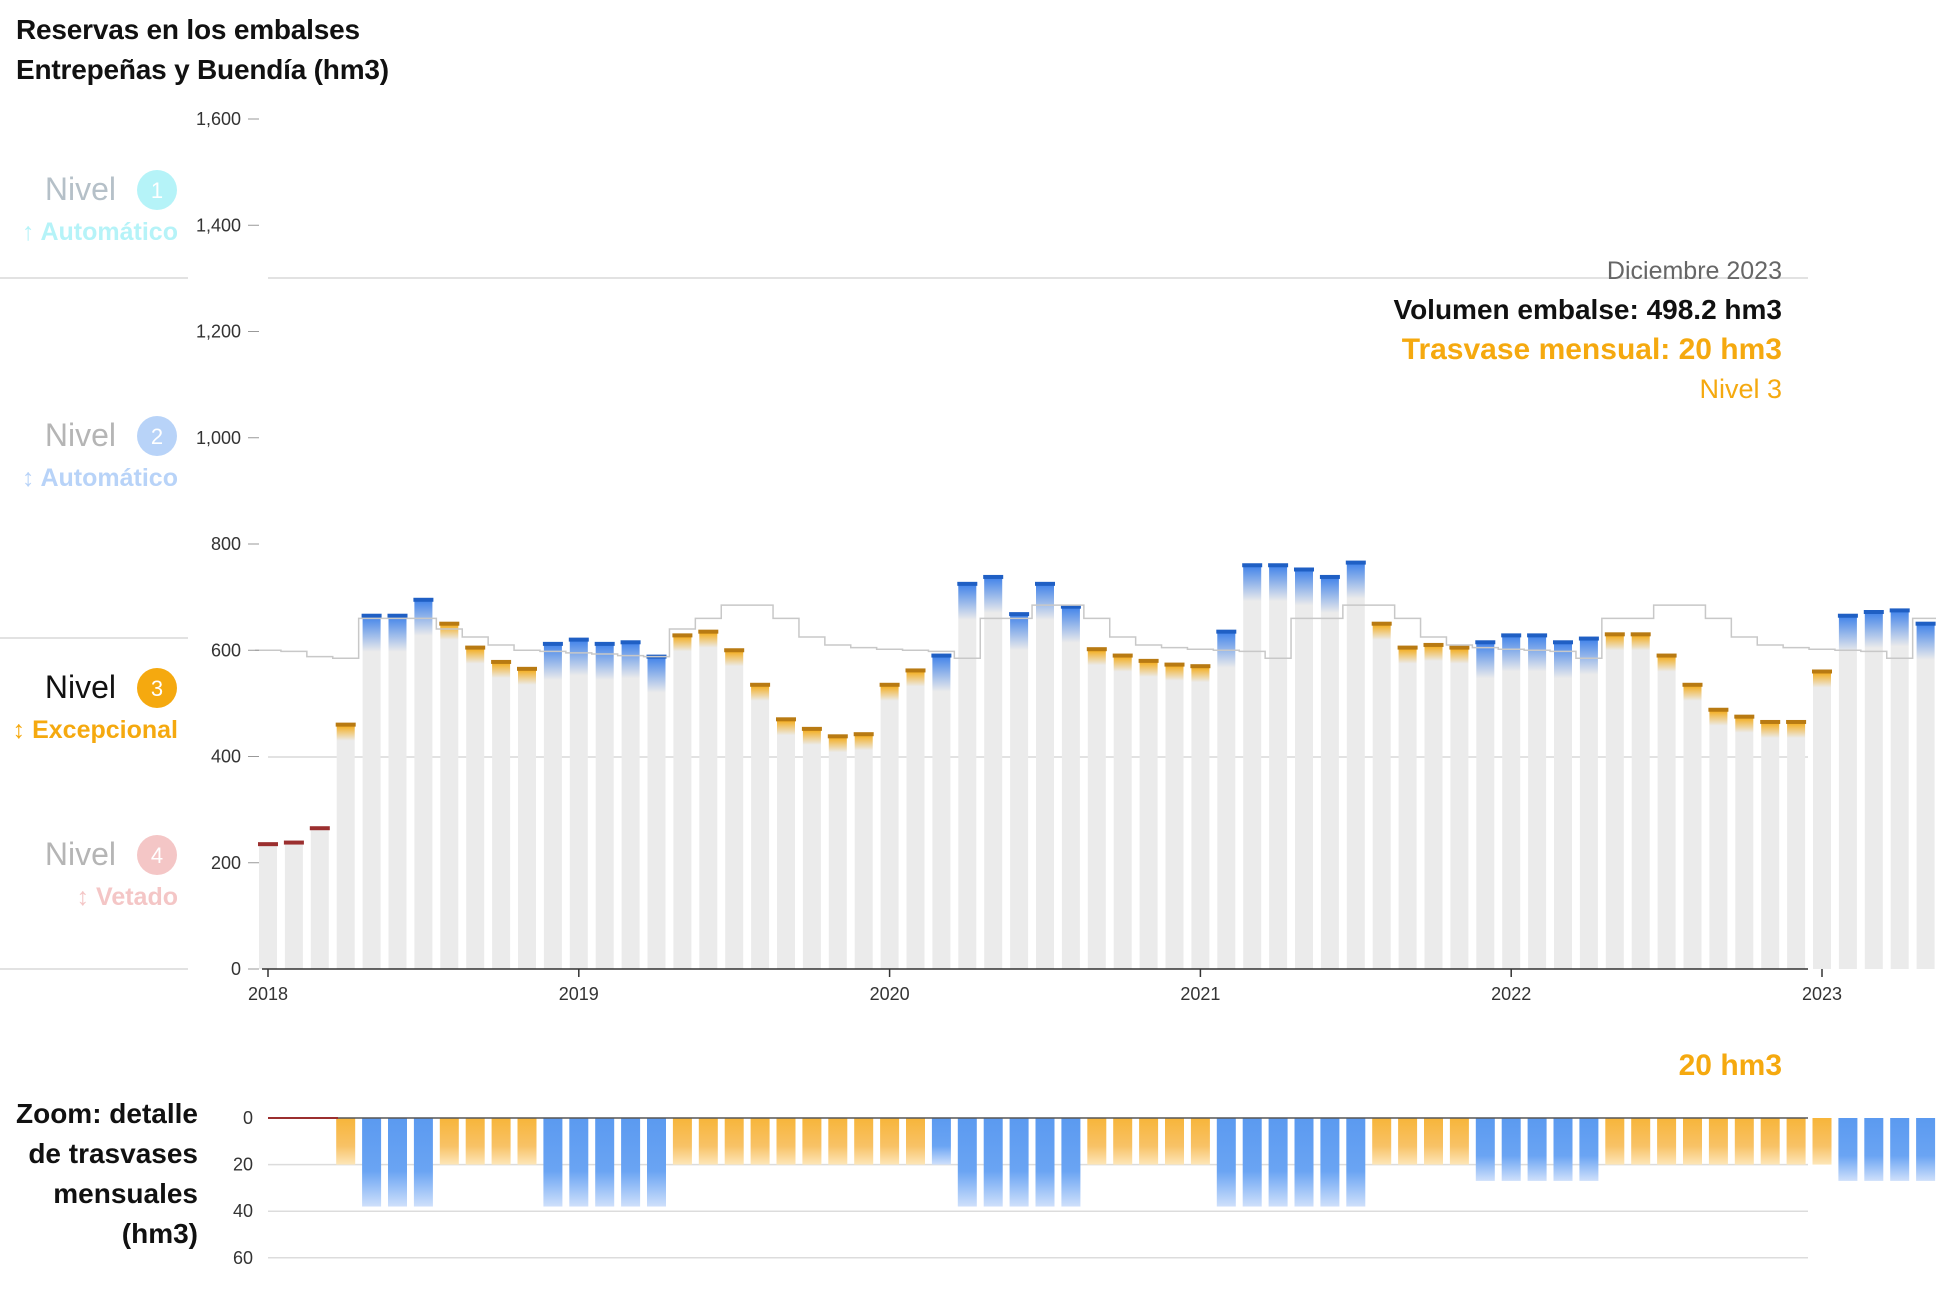 The height and width of the screenshot is (1294, 1936). What do you see at coordinates (127, 897) in the screenshot?
I see `level-type: ↕ Vetado` at bounding box center [127, 897].